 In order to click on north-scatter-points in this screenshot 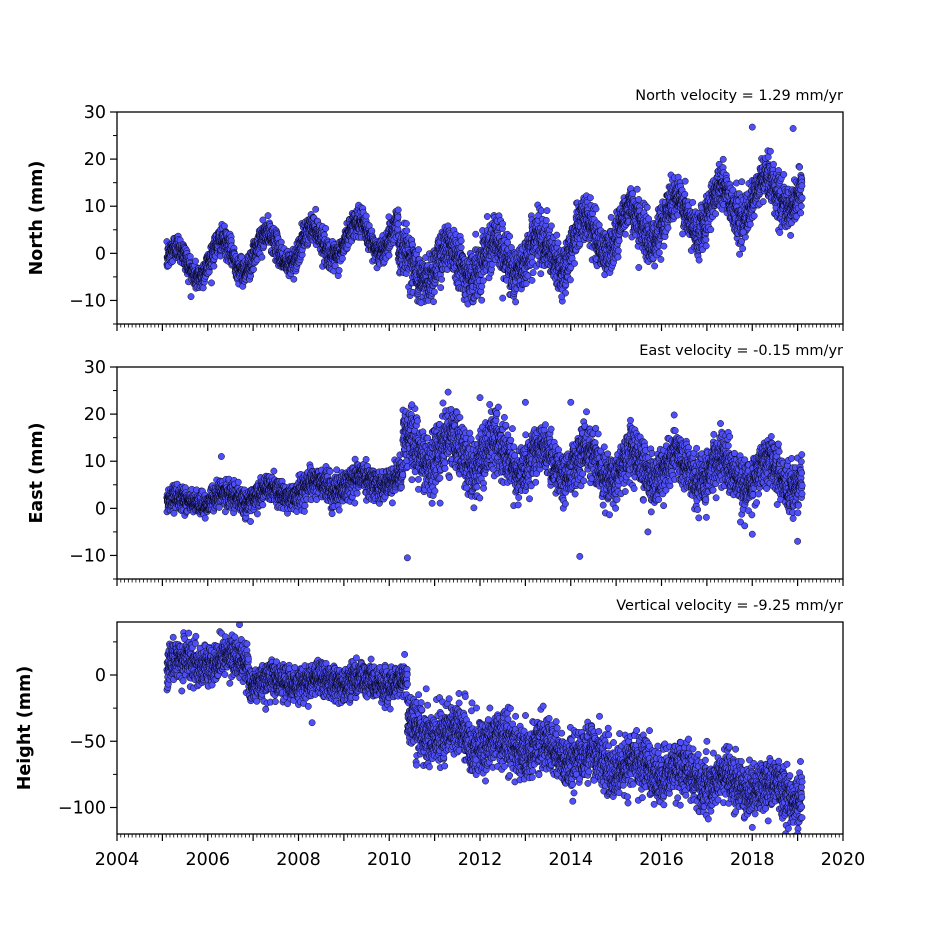, I will do `click(484, 215)`.